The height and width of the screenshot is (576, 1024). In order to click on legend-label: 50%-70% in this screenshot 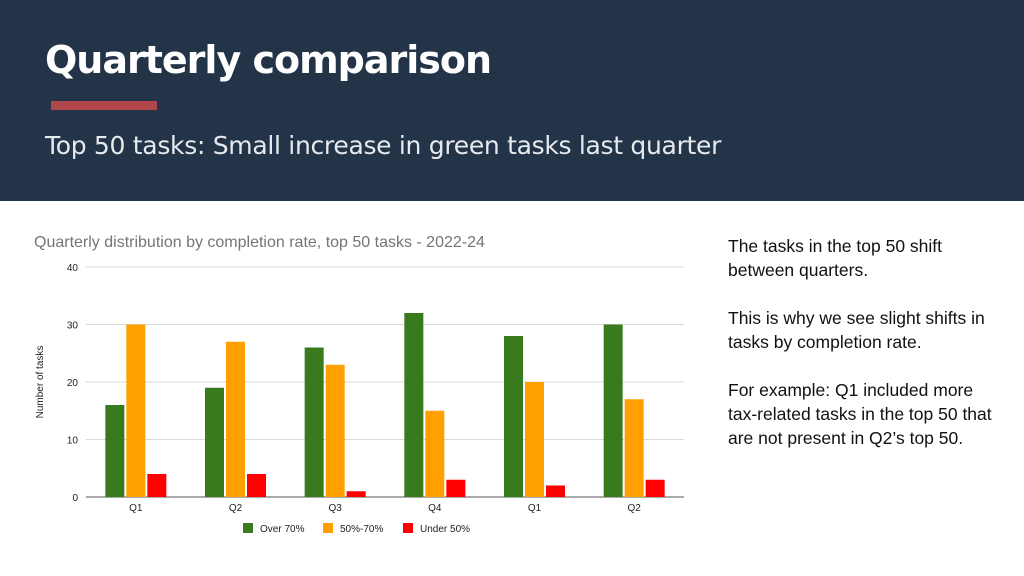, I will do `click(361, 529)`.